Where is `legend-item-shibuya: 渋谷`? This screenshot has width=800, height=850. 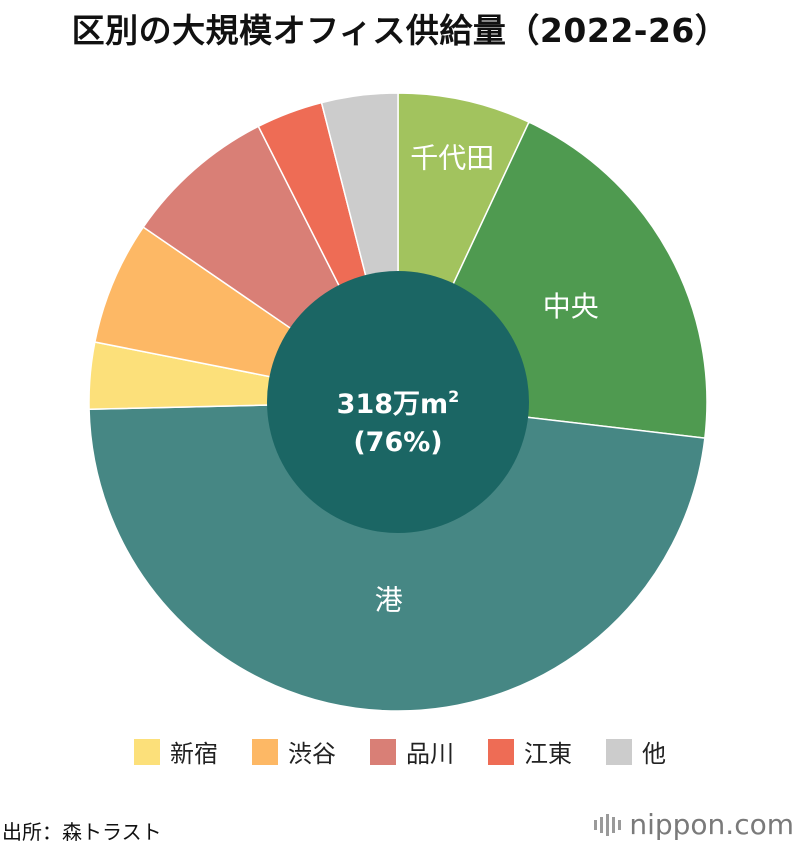 legend-item-shibuya: 渋谷 is located at coordinates (294, 751).